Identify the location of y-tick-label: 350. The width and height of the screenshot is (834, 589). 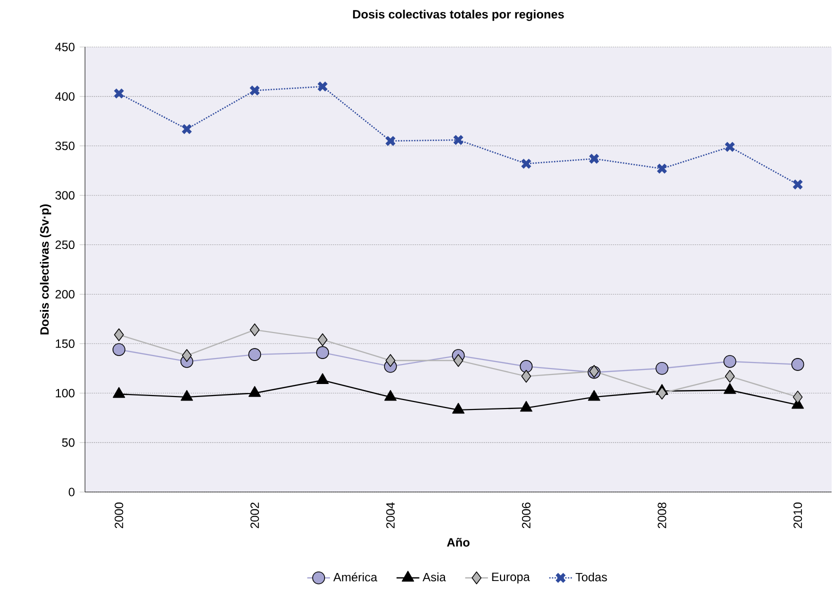
(64, 146).